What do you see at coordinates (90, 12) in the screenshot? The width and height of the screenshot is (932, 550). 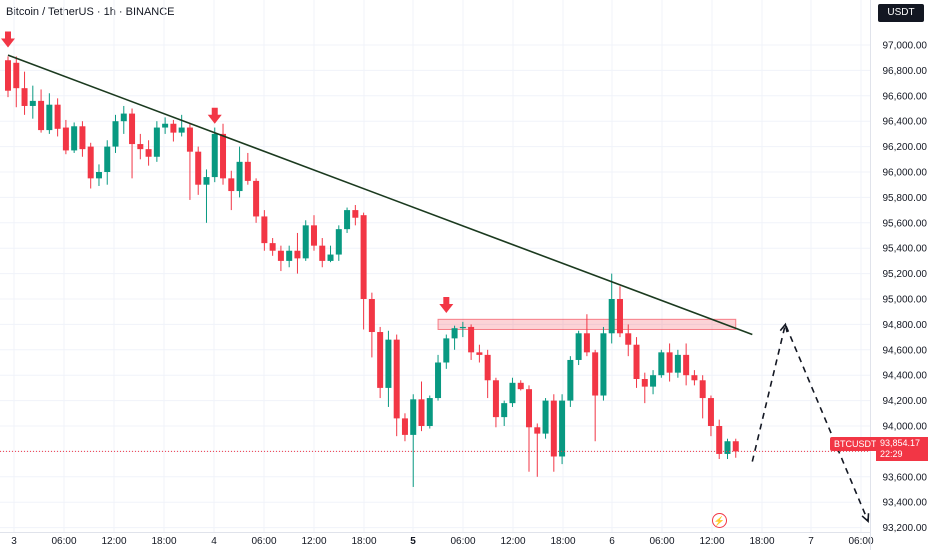 I see `pane-title: Bitcoin / TetherUS · 1h · BINANCE` at bounding box center [90, 12].